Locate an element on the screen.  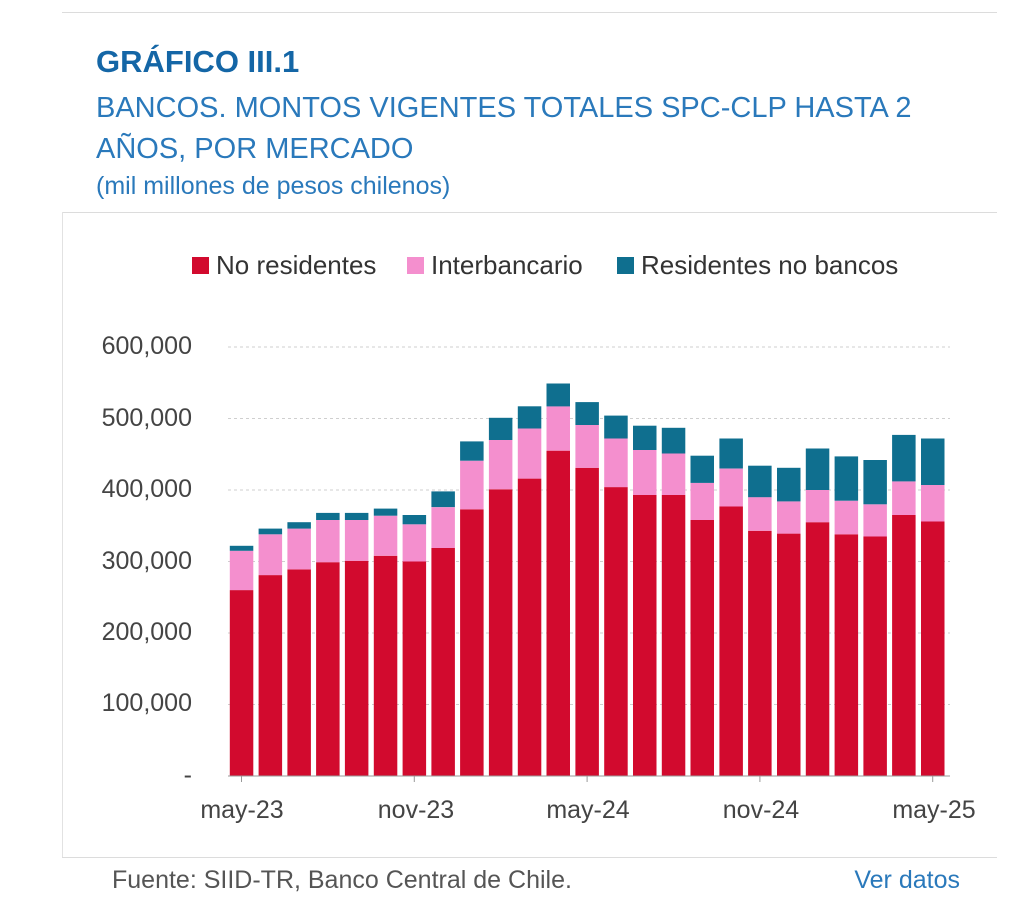
y-tick-label: 100,000 is located at coordinates (146, 703).